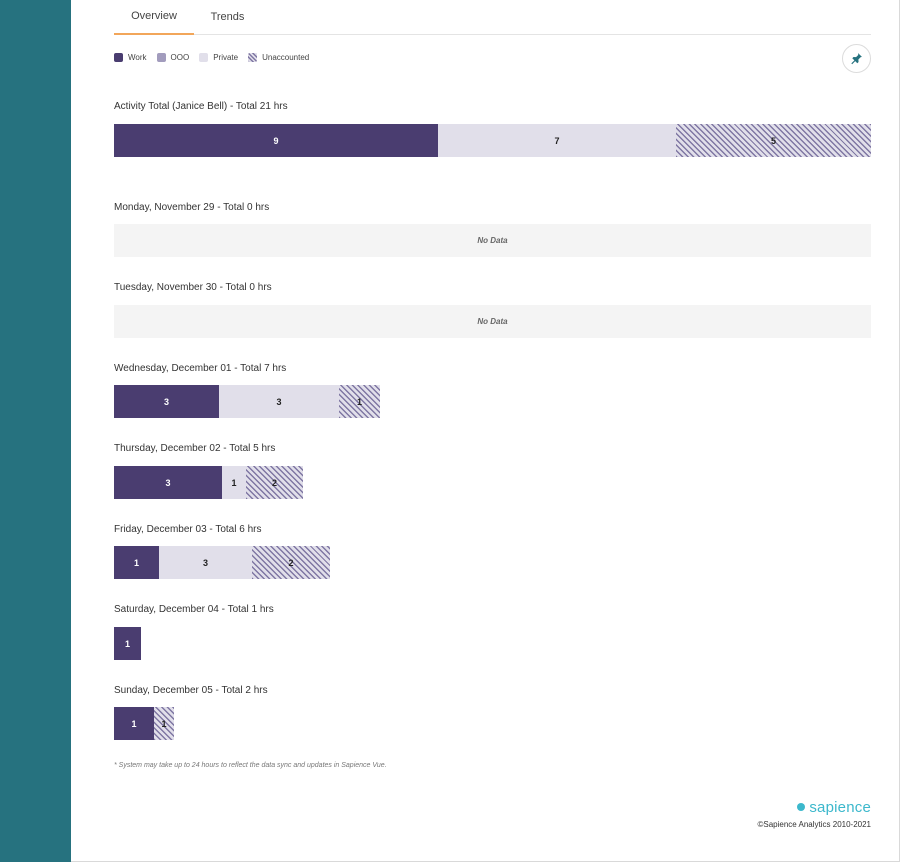 This screenshot has height=862, width=900. Describe the element at coordinates (193, 287) in the screenshot. I see `day-title-tuesday: Tuesday, November 30 - Total 0 hrs` at that location.